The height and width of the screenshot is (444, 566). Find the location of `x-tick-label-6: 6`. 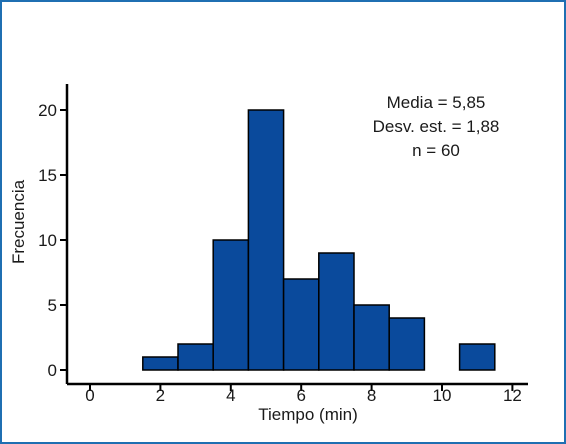

x-tick-label-6: 6 is located at coordinates (300, 395).